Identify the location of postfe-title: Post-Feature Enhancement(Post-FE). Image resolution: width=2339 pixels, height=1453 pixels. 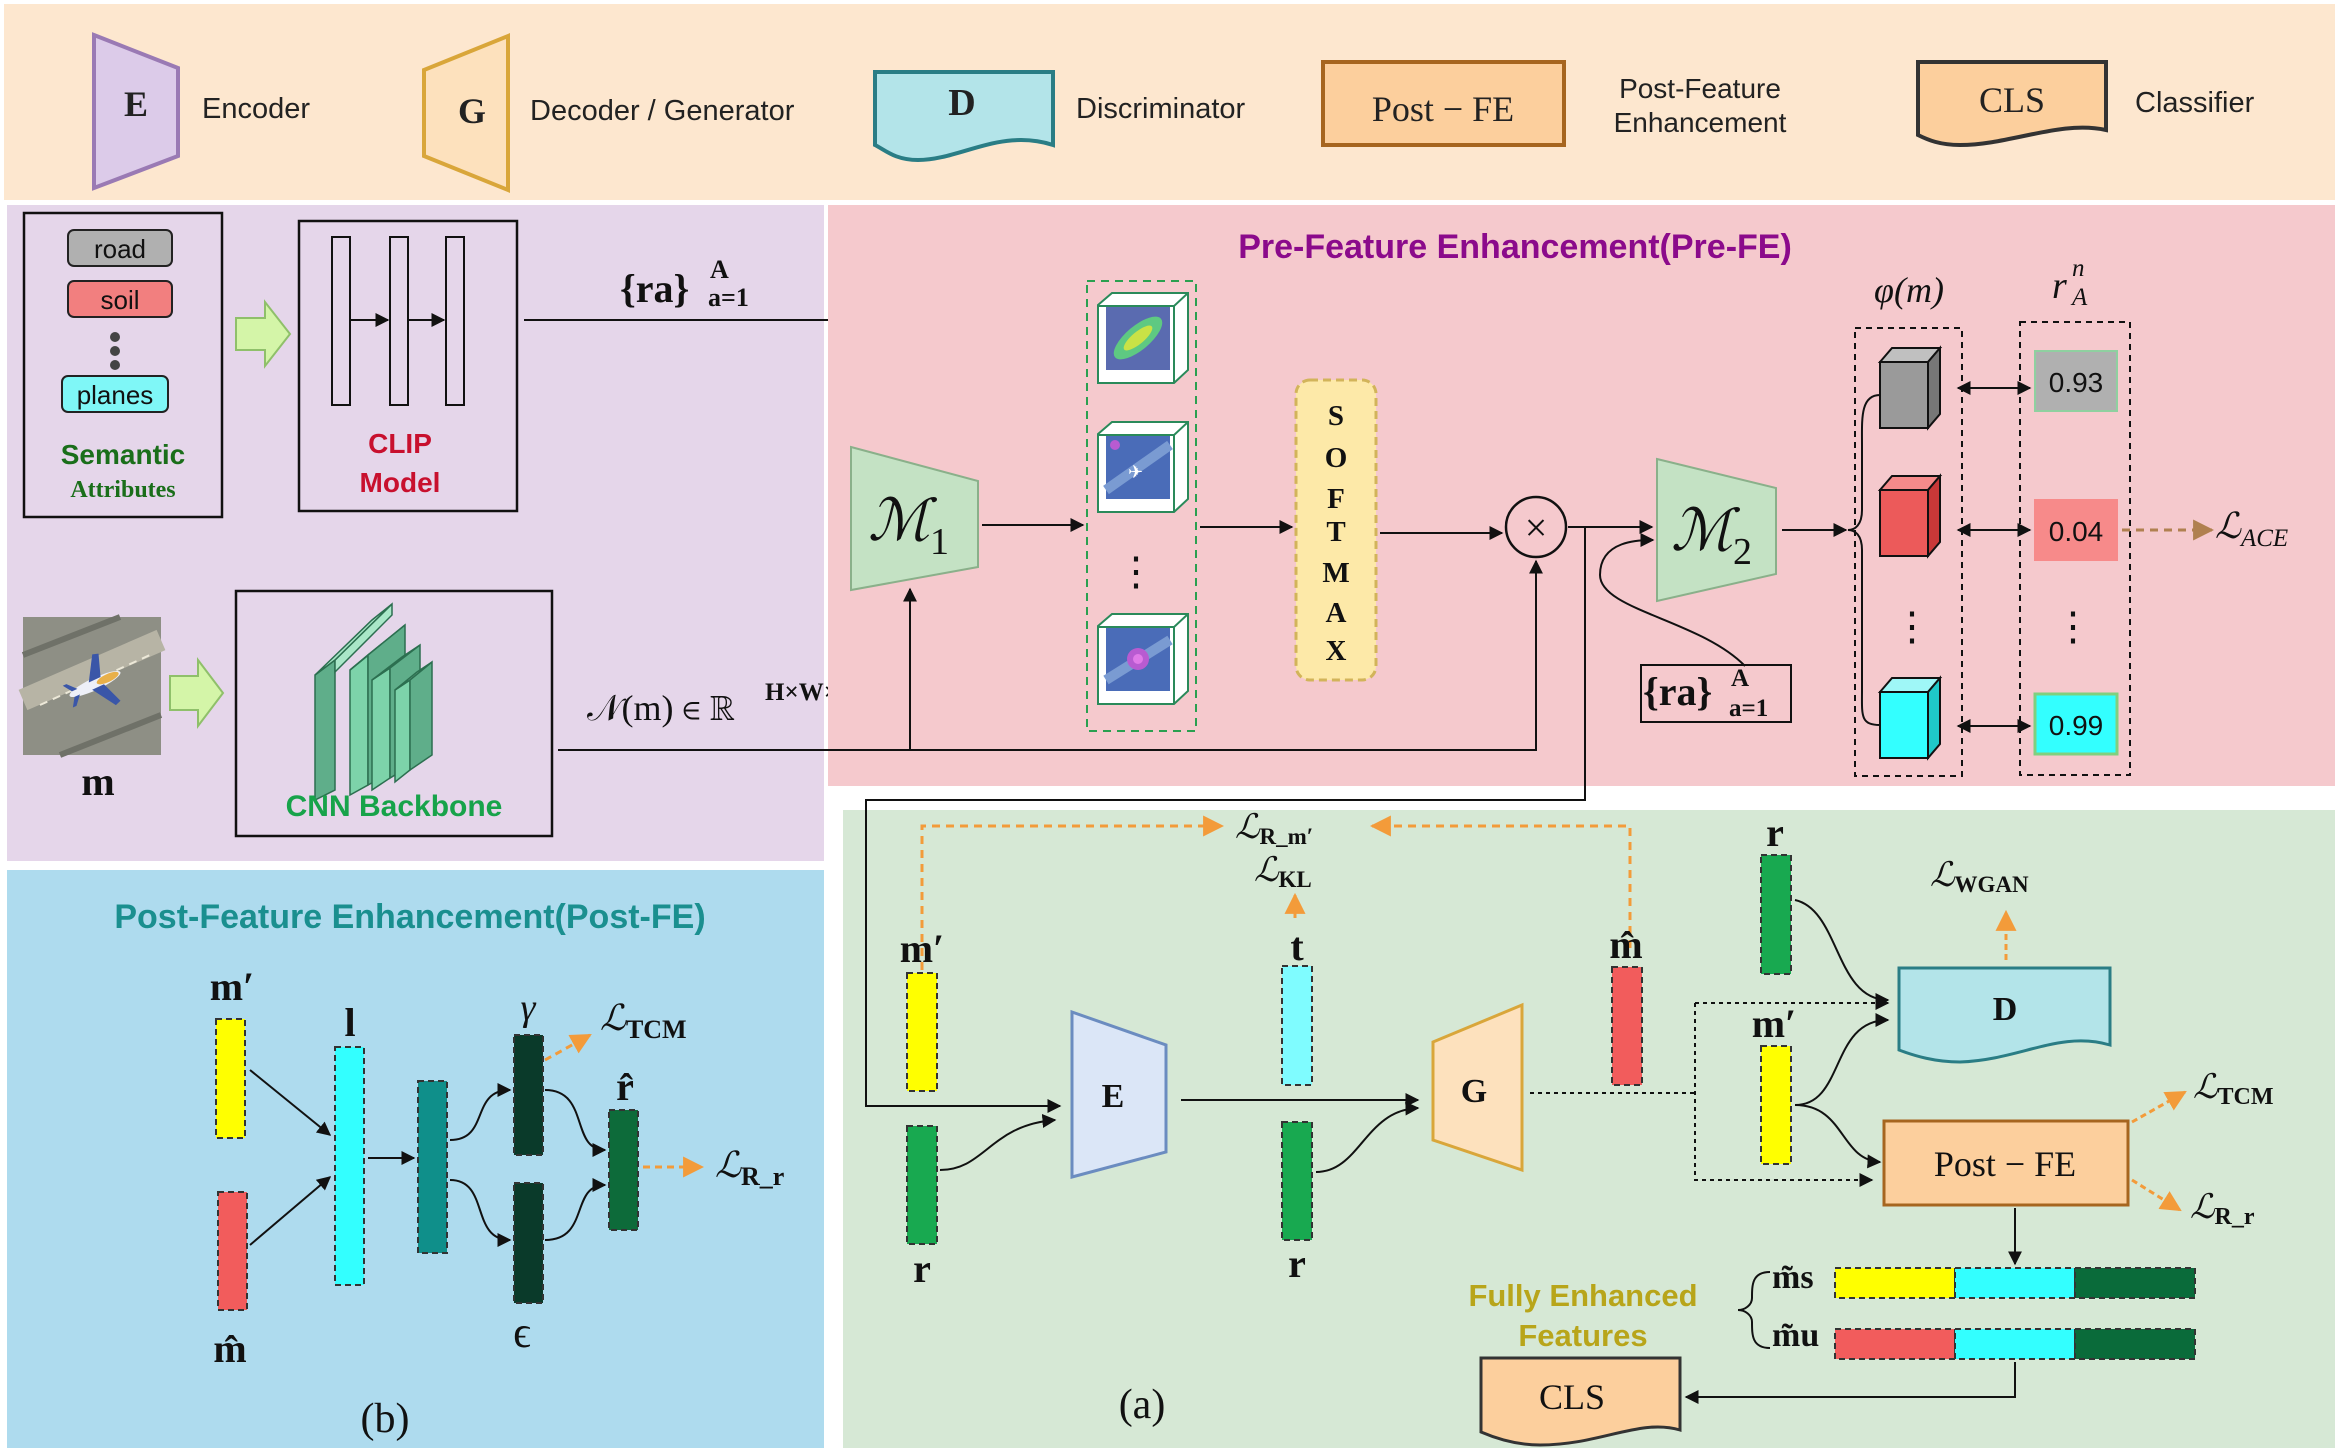
(409, 917).